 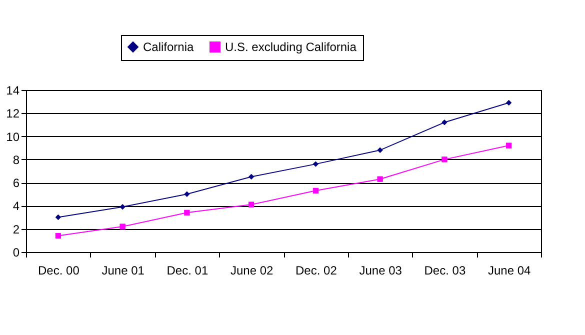 I want to click on x-tick-label: June 04, so click(x=509, y=271).